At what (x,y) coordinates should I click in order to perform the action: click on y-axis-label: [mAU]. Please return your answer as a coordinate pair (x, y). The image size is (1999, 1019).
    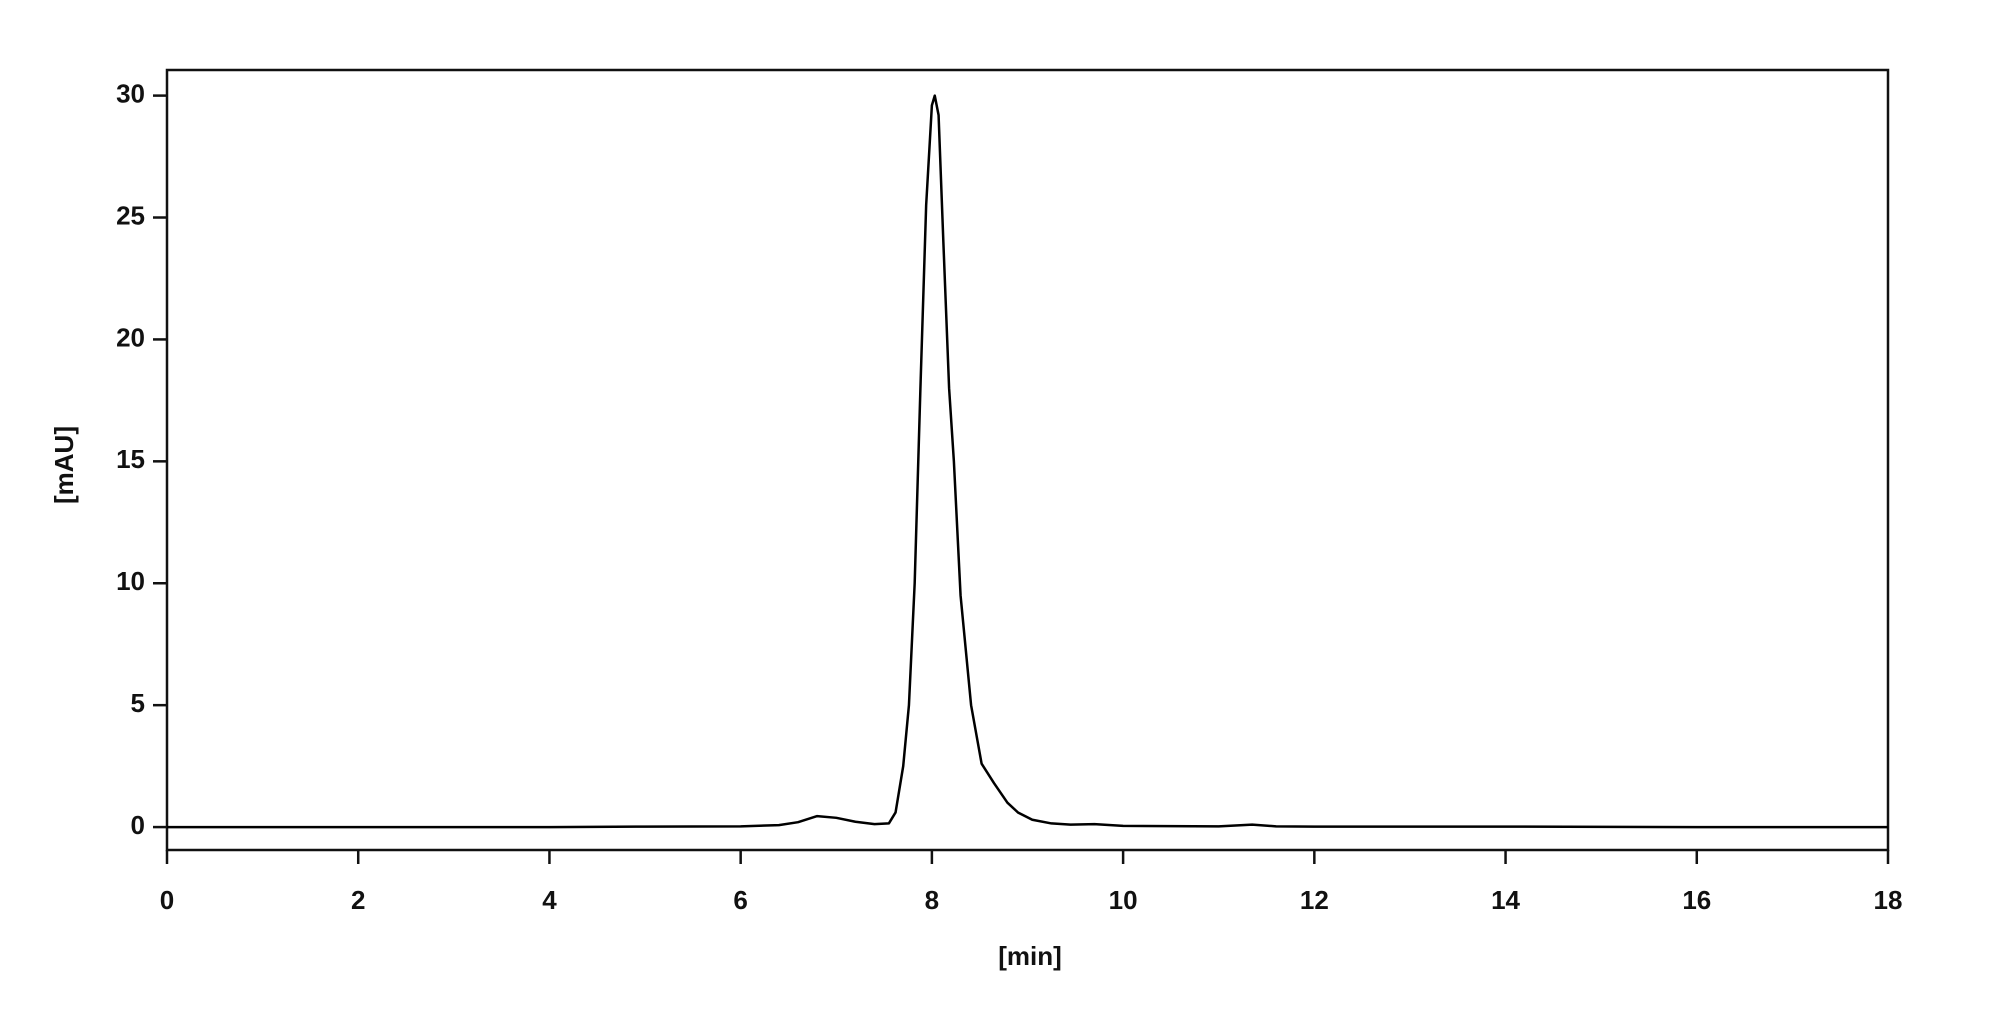
    Looking at the image, I should click on (64, 465).